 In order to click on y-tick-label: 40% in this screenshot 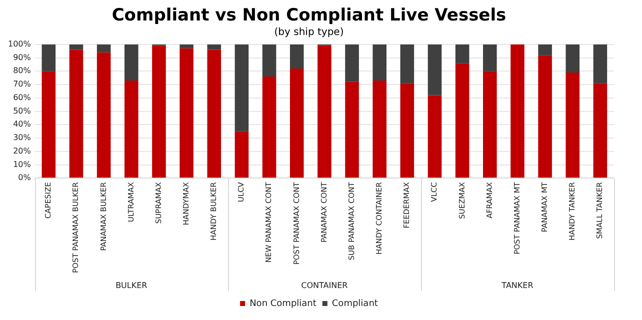, I will do `click(22, 124)`.